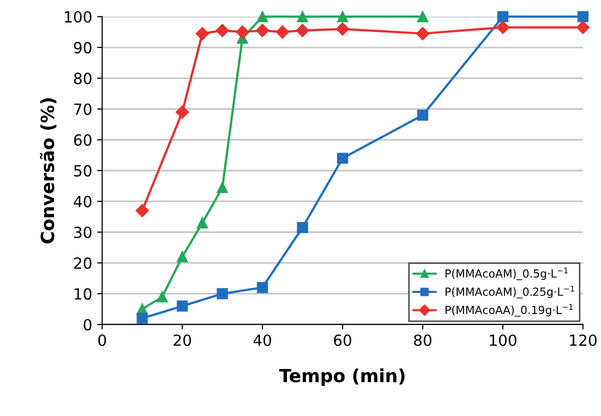 The height and width of the screenshot is (416, 601). I want to click on y-tick-label: 50, so click(83, 171).